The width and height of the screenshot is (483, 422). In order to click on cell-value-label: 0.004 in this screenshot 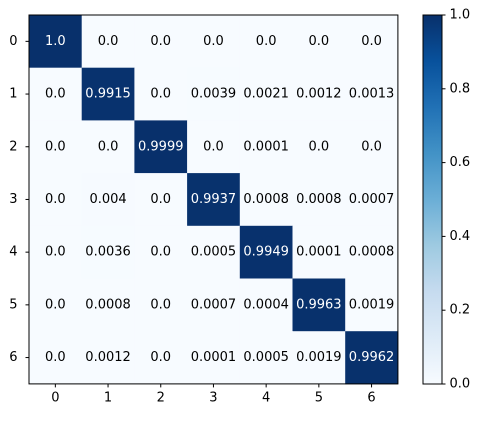, I will do `click(107, 199)`.